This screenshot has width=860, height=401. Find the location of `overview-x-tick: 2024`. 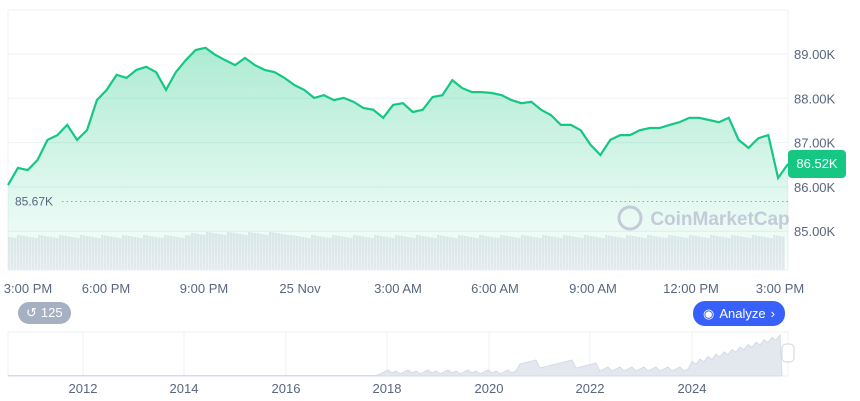

overview-x-tick: 2024 is located at coordinates (692, 388).